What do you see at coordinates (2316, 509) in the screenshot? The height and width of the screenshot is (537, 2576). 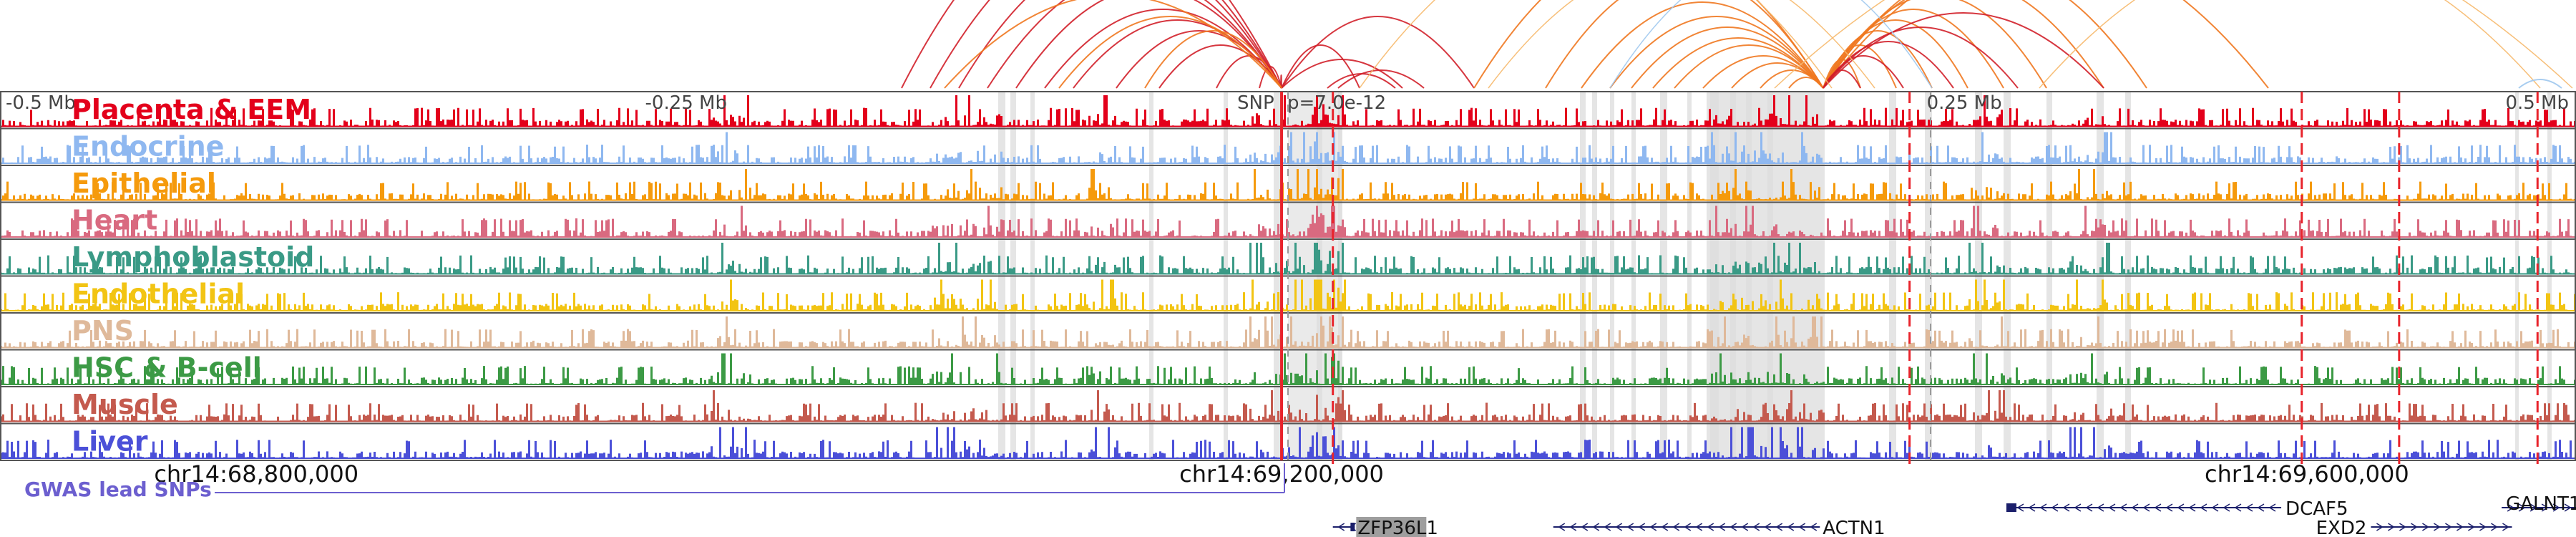 I see `gene-label-dcaf5: DCAF5` at bounding box center [2316, 509].